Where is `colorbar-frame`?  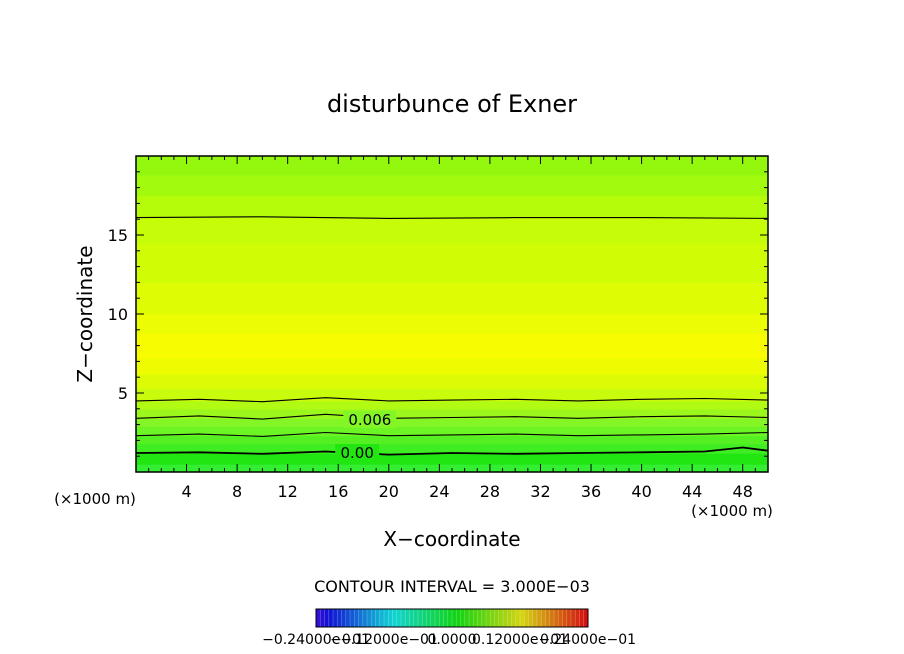 colorbar-frame is located at coordinates (452, 618).